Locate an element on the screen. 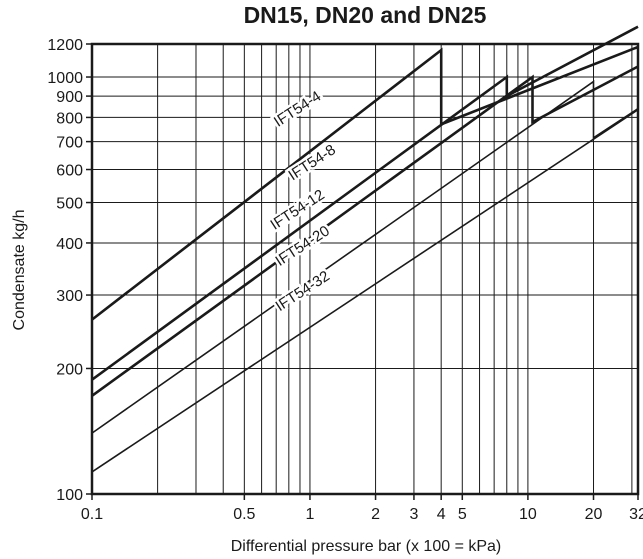 This screenshot has height=559, width=643. y-tick-label: 400 is located at coordinates (69, 244).